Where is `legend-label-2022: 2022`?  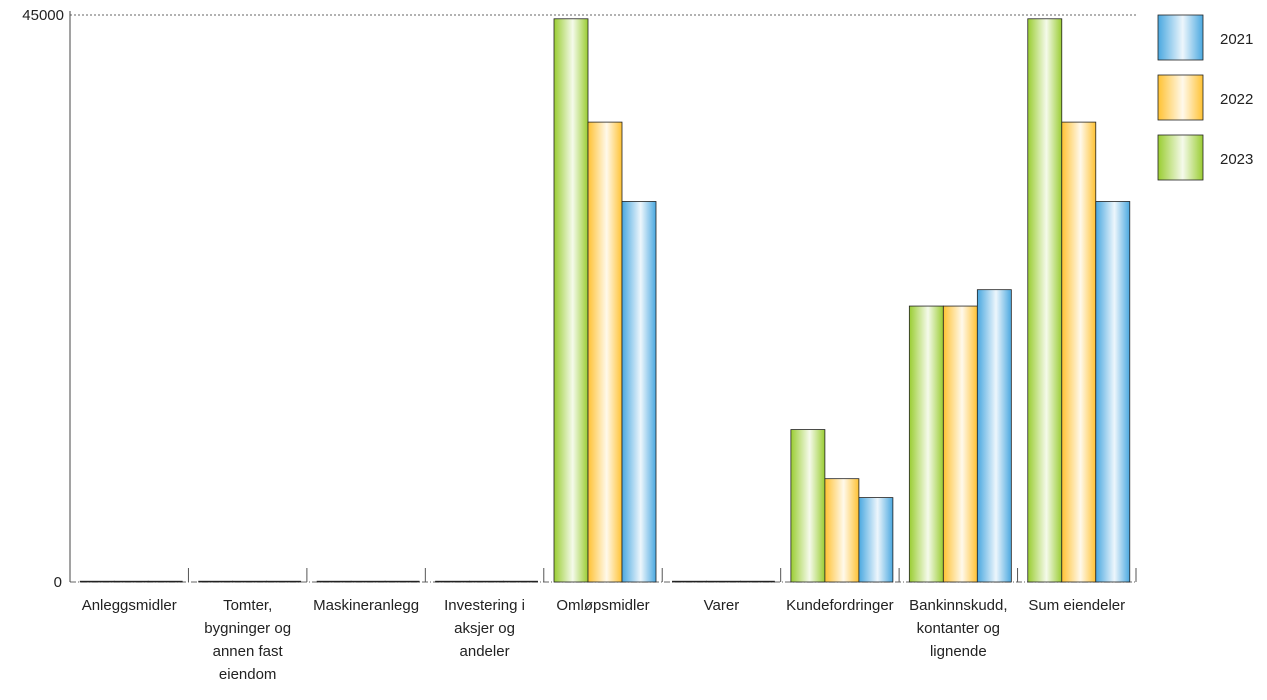
legend-label-2022: 2022 is located at coordinates (1236, 99).